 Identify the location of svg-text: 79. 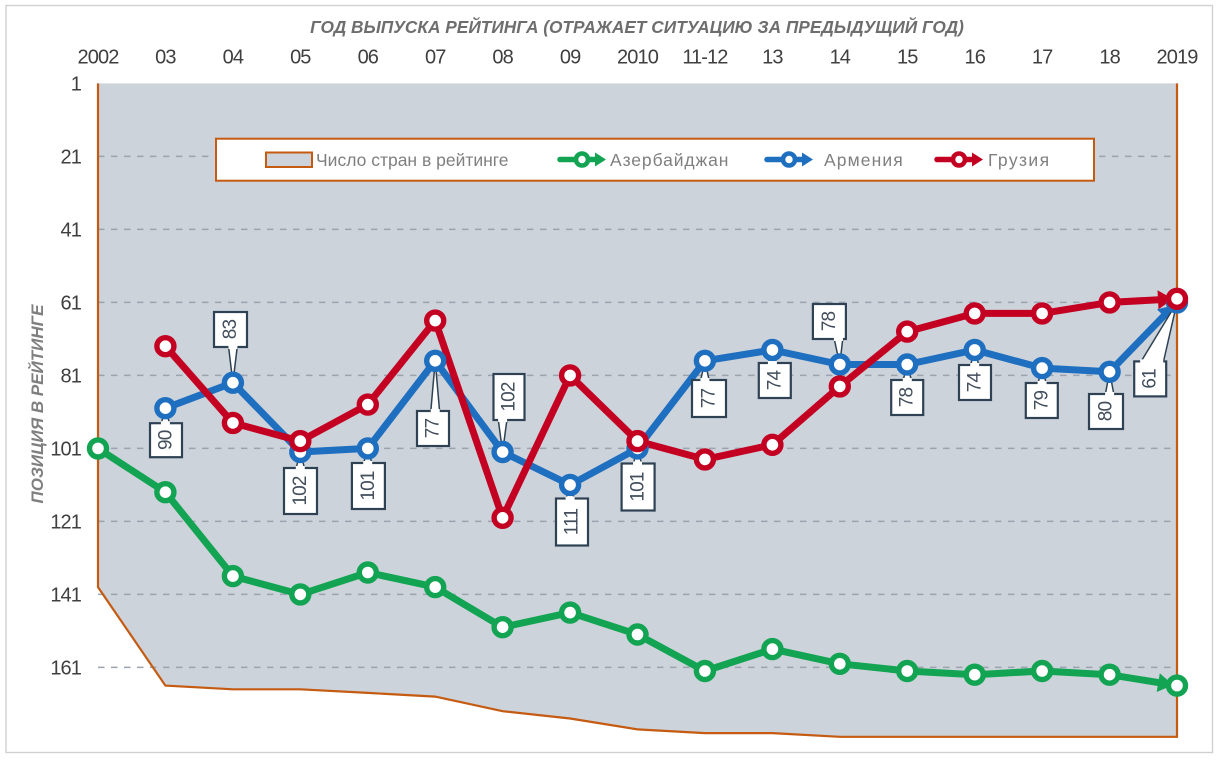
(1041, 401).